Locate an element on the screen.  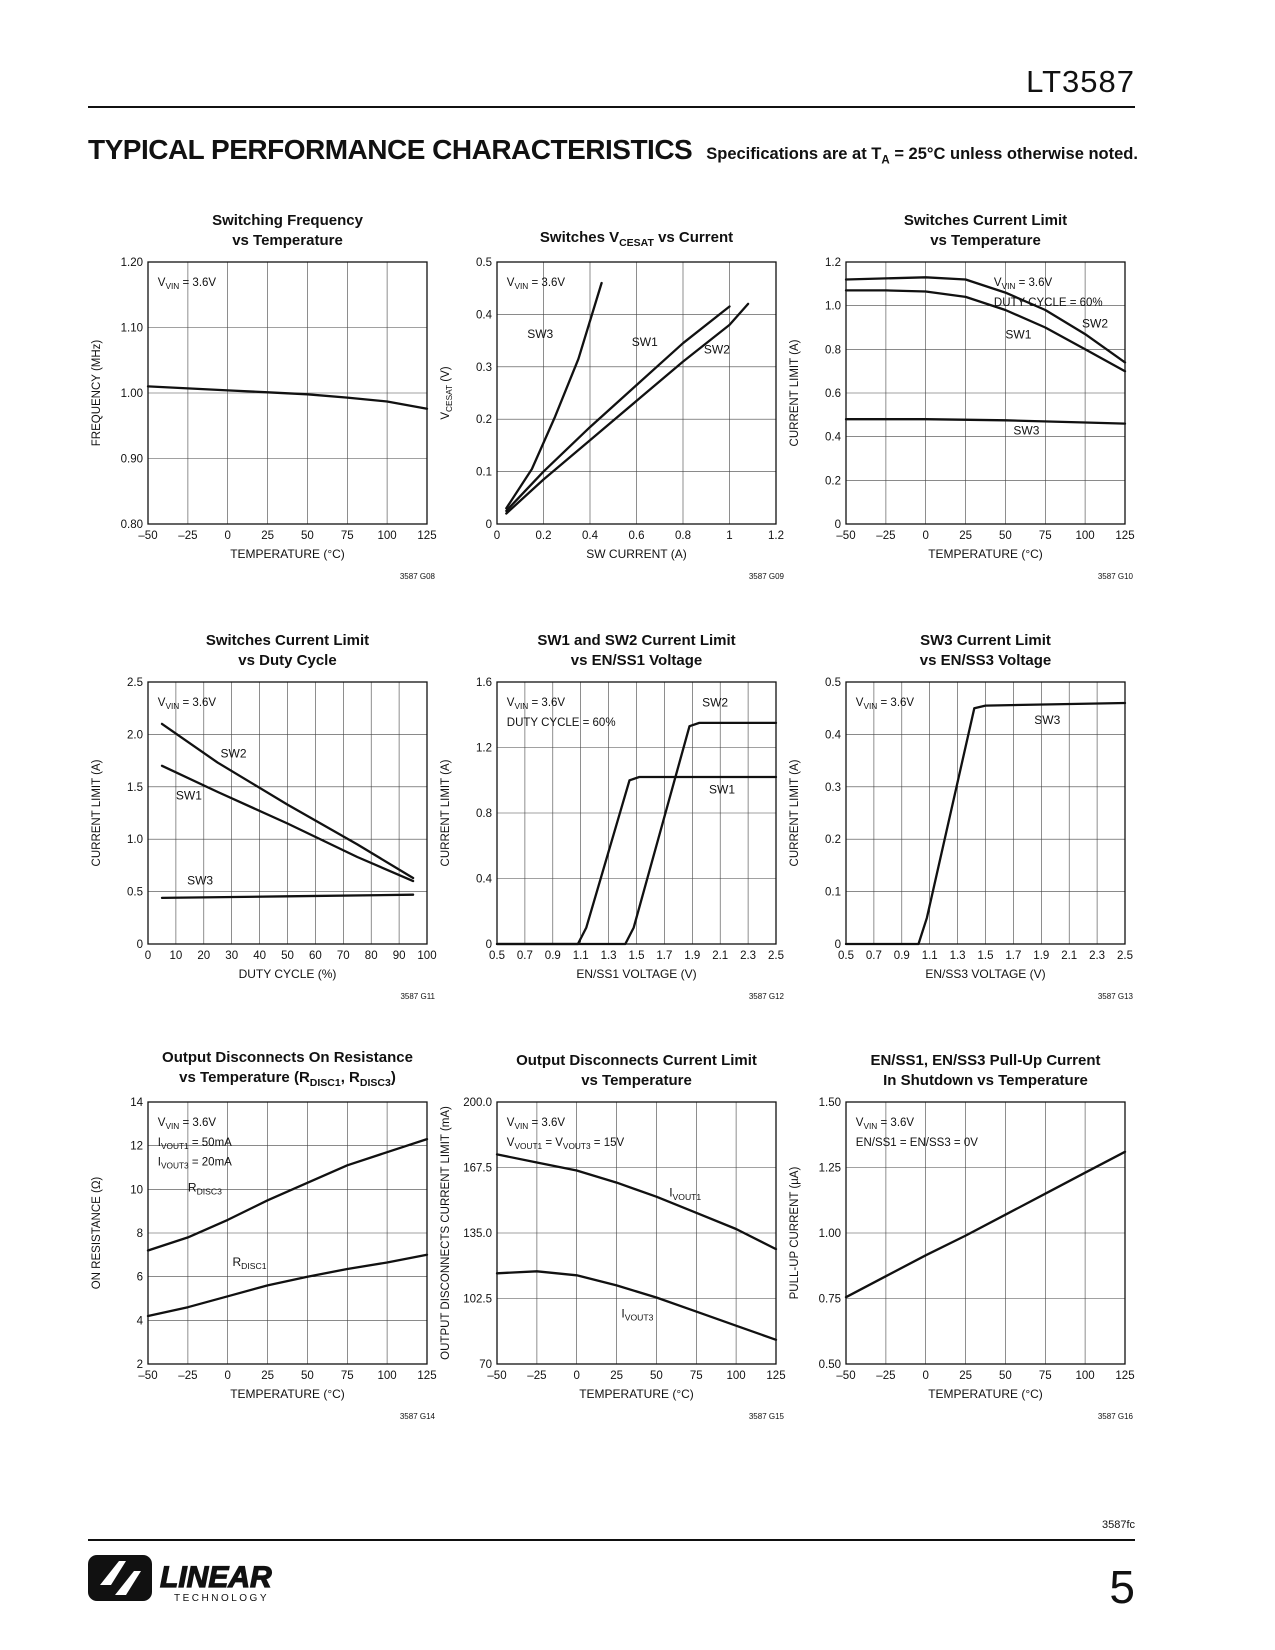
x-tick-label: 0.6 is located at coordinates (637, 536).